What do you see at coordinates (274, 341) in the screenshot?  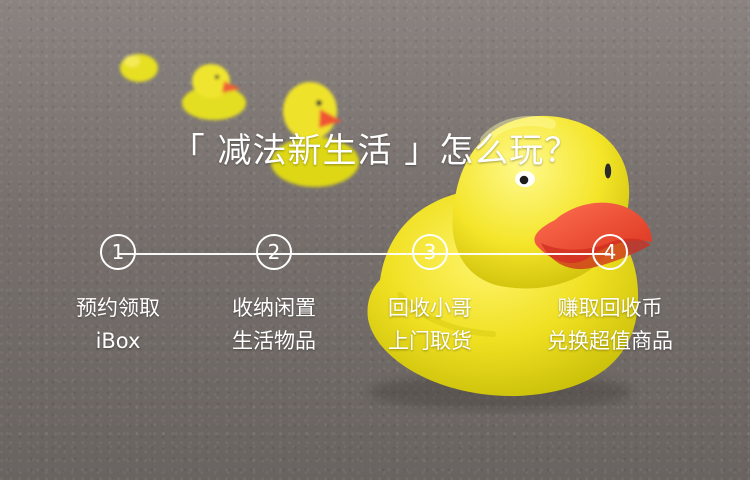 I see `step-2-line-2: 生活物品` at bounding box center [274, 341].